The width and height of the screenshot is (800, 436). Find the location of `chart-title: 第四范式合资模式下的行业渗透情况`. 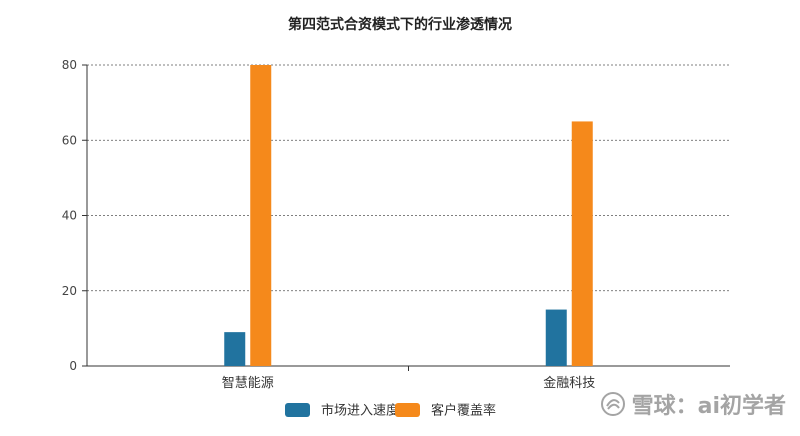

chart-title: 第四范式合资模式下的行业渗透情况 is located at coordinates (400, 24).